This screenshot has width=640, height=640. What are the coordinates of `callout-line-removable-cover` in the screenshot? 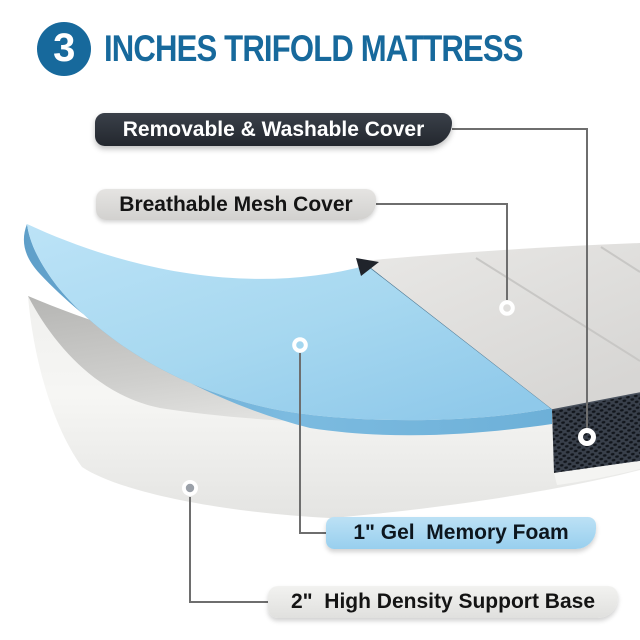 It's located at (520, 278).